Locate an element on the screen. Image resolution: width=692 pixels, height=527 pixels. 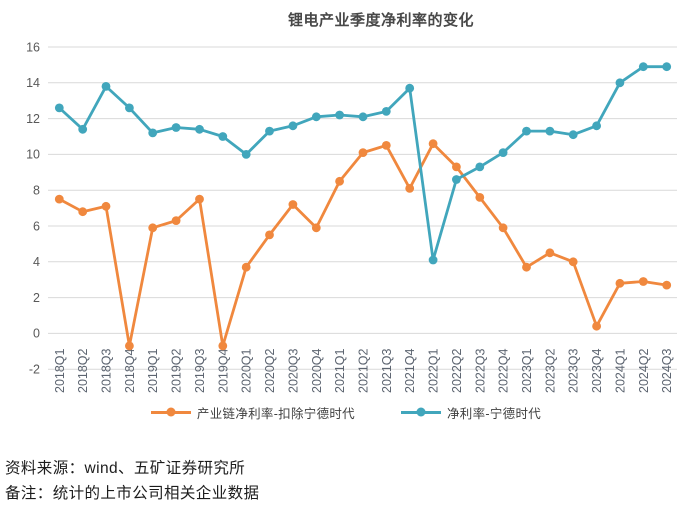
svg-text: 2023Q1 is located at coordinates (527, 370).